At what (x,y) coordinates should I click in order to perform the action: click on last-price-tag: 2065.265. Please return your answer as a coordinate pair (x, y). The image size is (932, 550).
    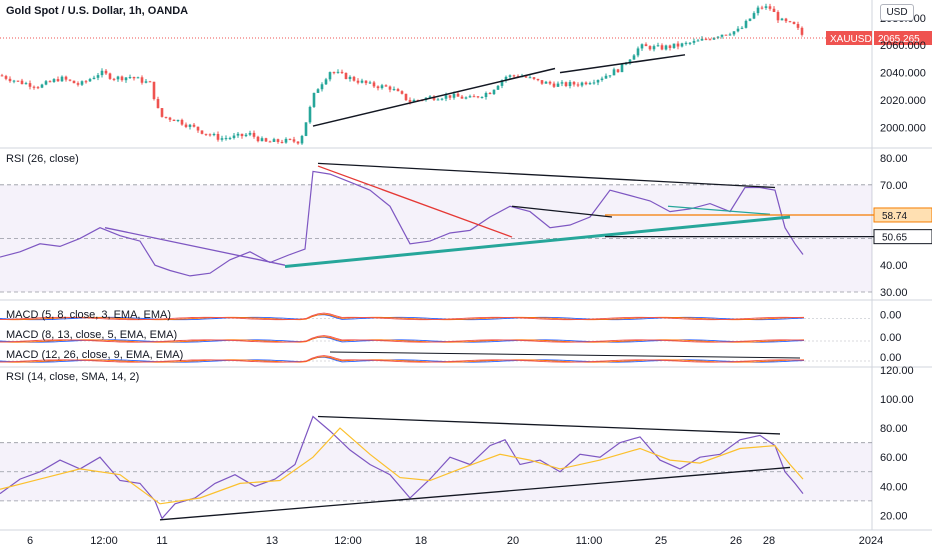
    Looking at the image, I should click on (899, 39).